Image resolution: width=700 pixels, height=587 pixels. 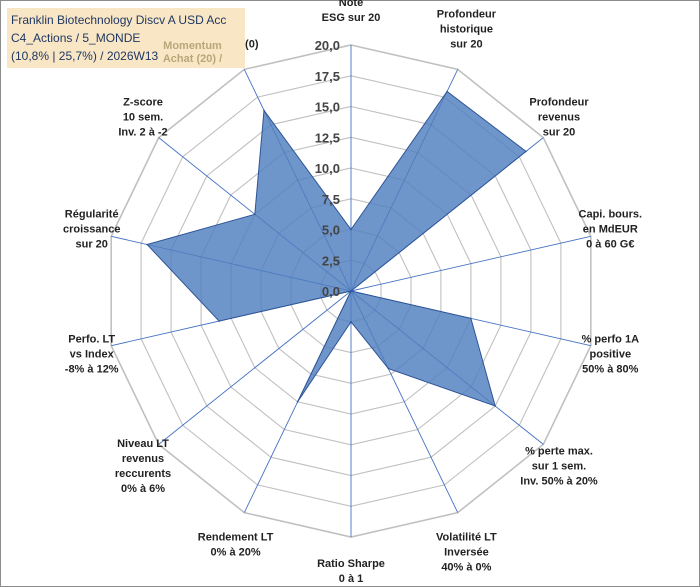 I want to click on tick-label: 20,0, so click(x=327, y=45).